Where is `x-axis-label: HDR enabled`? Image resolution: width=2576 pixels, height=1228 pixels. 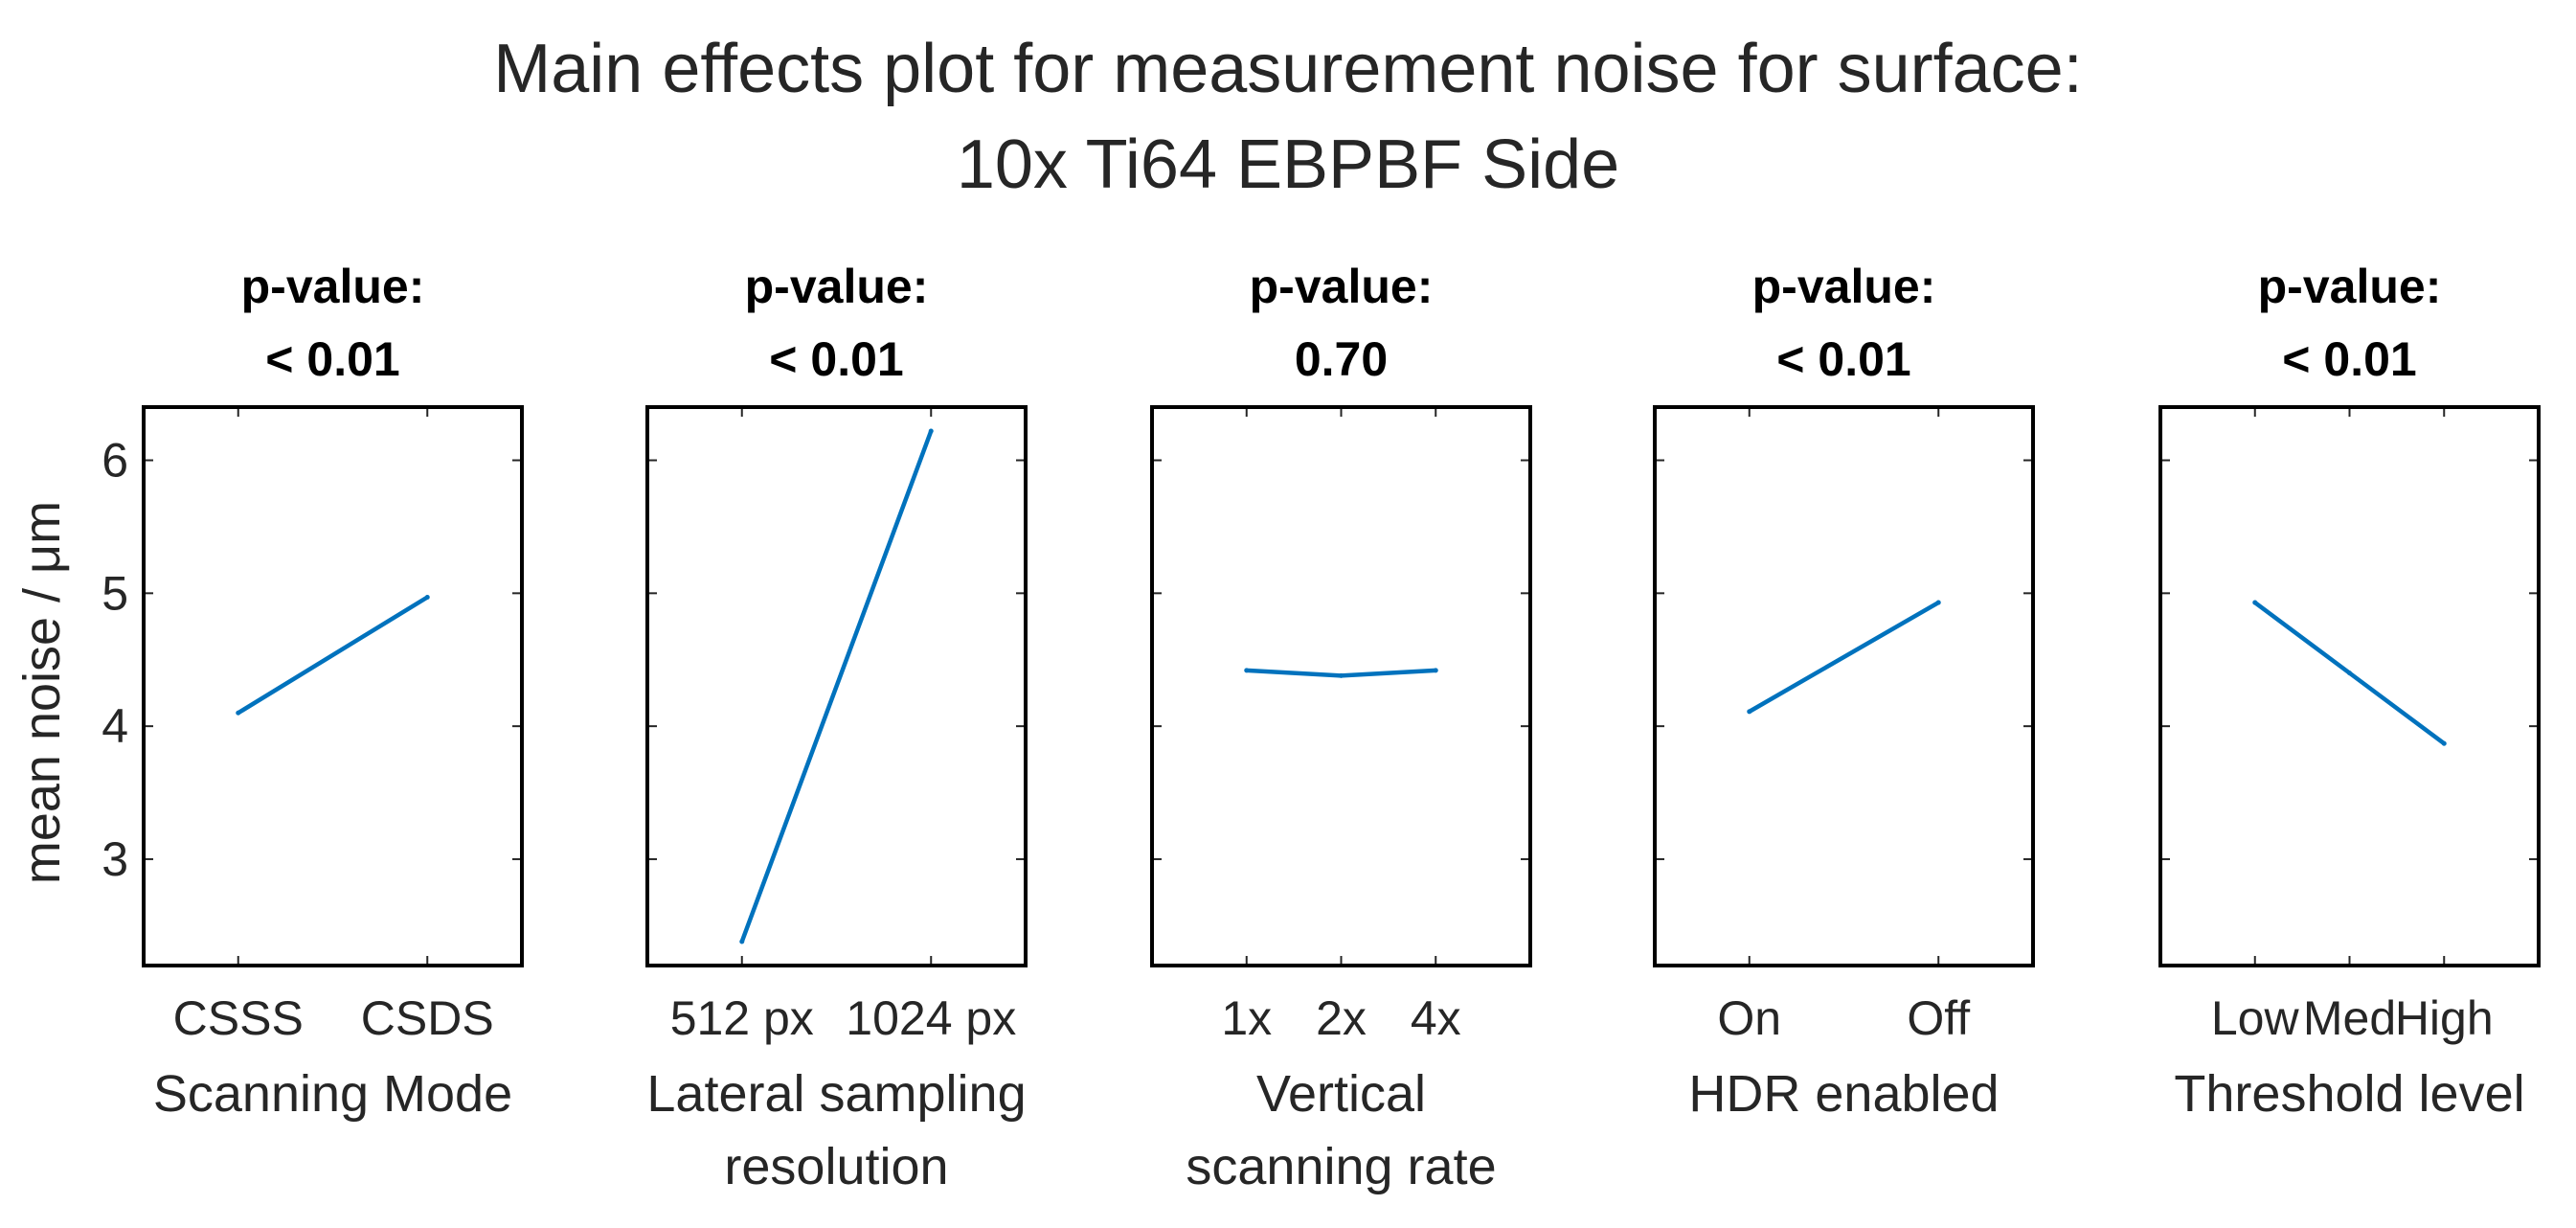 x-axis-label: HDR enabled is located at coordinates (1843, 1094).